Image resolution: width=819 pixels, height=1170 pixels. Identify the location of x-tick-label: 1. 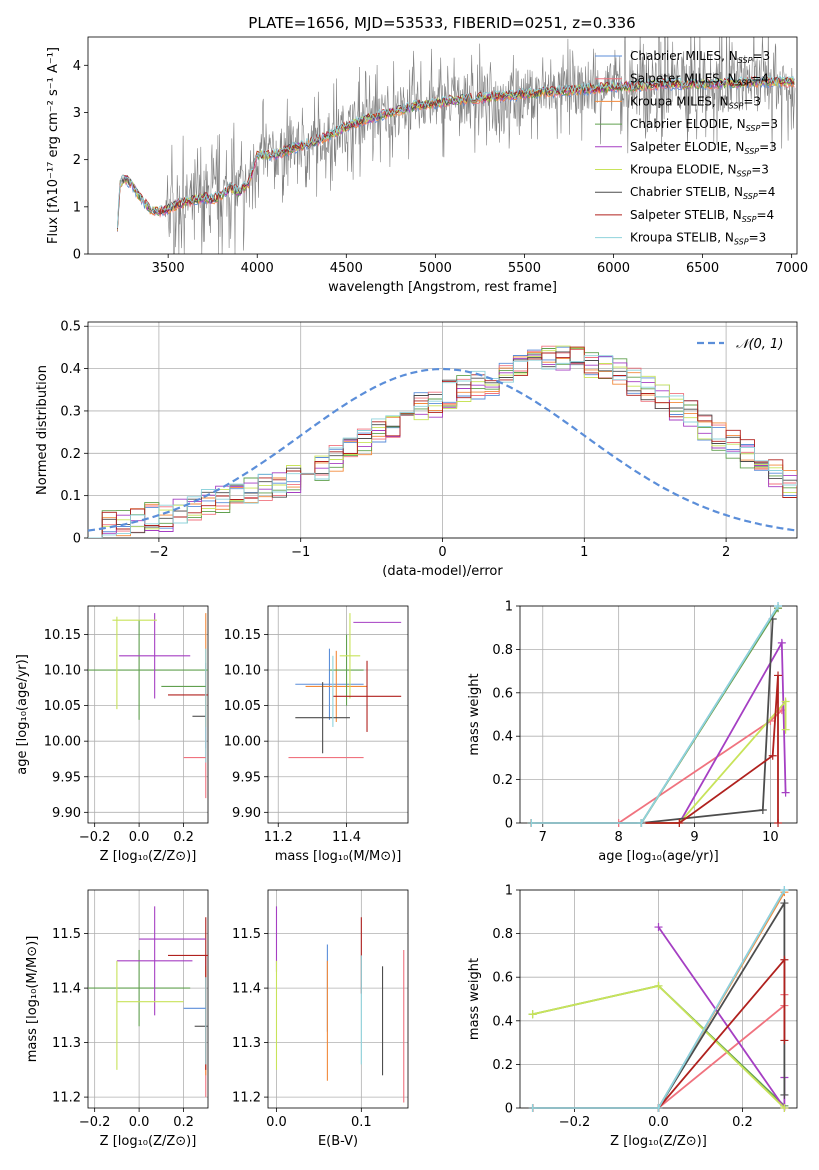
(584, 552).